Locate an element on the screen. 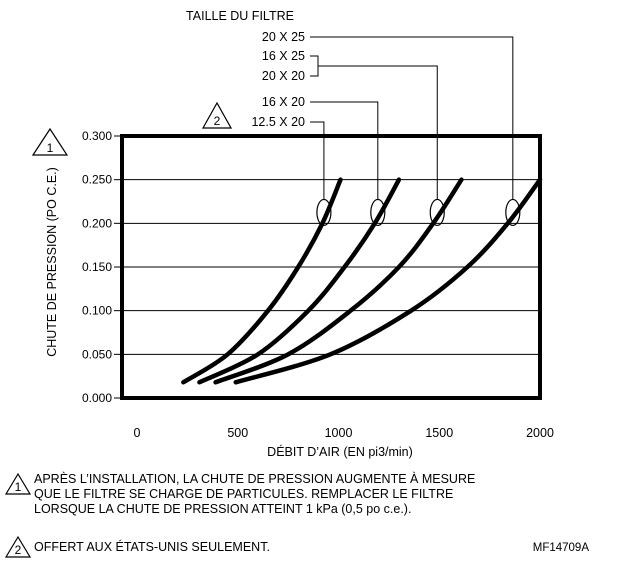  note-2-triangle-icon: 2 is located at coordinates (18, 546).